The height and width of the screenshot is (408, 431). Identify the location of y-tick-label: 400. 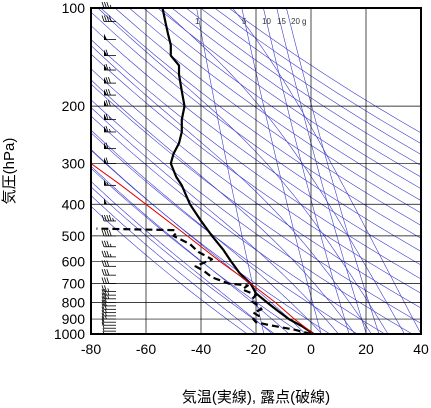
(74, 204).